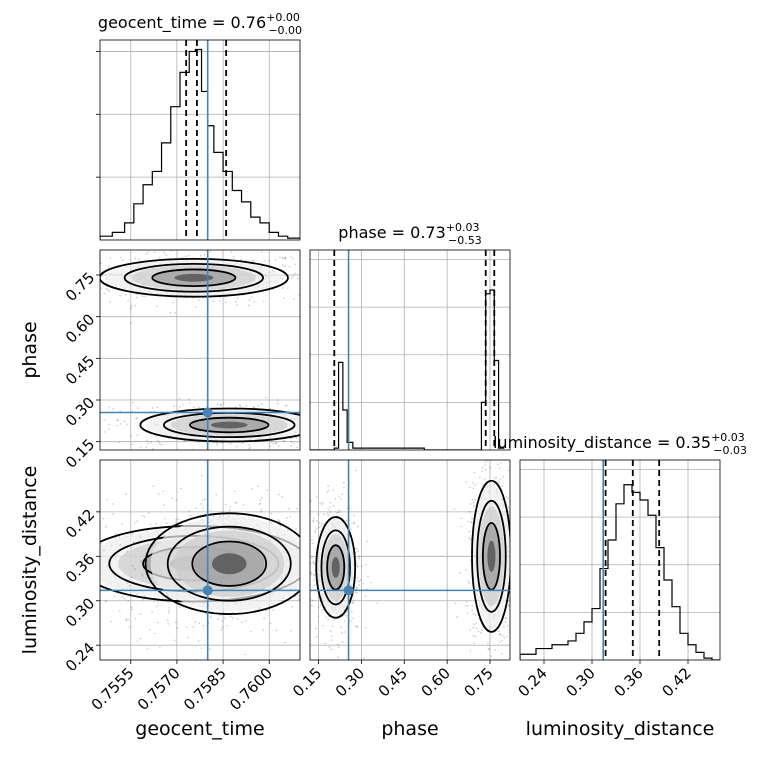  What do you see at coordinates (207, 347) in the screenshot?
I see `panel-1-plot` at bounding box center [207, 347].